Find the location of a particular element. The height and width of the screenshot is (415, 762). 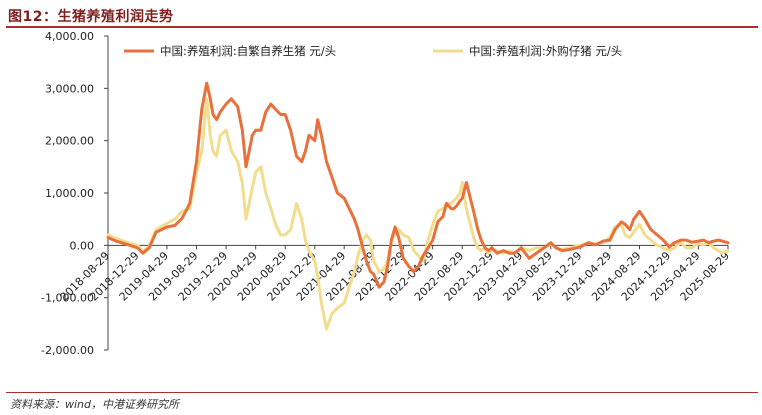

y-tick-label: 4,000.00 is located at coordinates (69, 36).